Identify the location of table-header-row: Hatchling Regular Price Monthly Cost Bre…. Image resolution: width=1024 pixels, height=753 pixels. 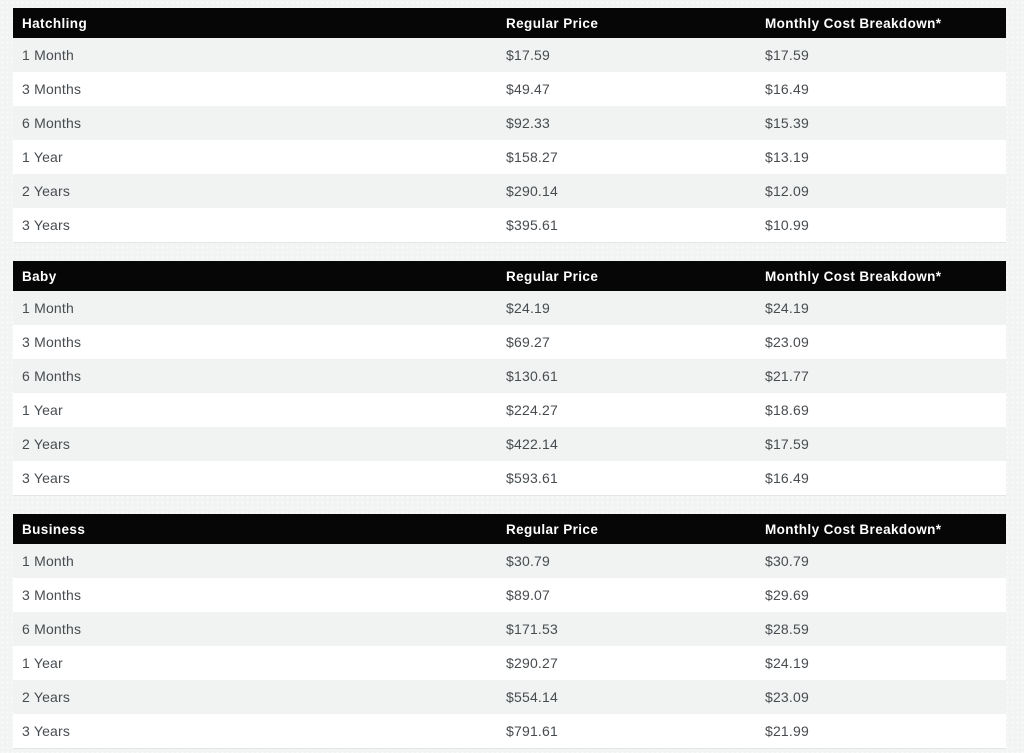
(509, 23).